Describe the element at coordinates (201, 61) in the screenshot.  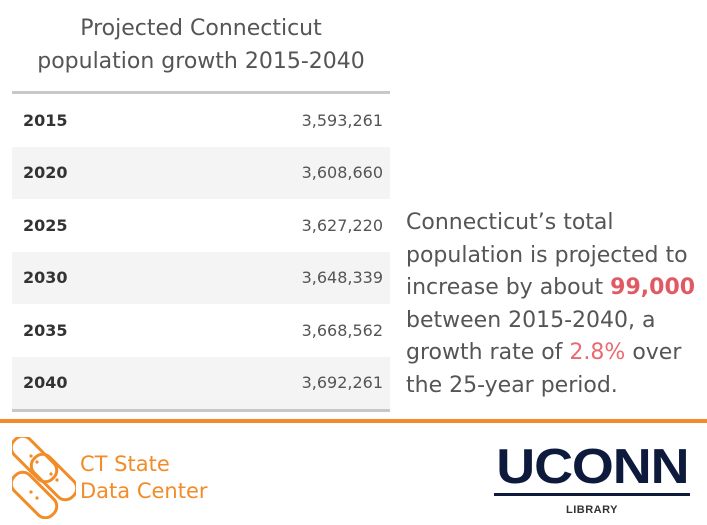
I see `chart-title-line-2: population growth 2015-2040` at that location.